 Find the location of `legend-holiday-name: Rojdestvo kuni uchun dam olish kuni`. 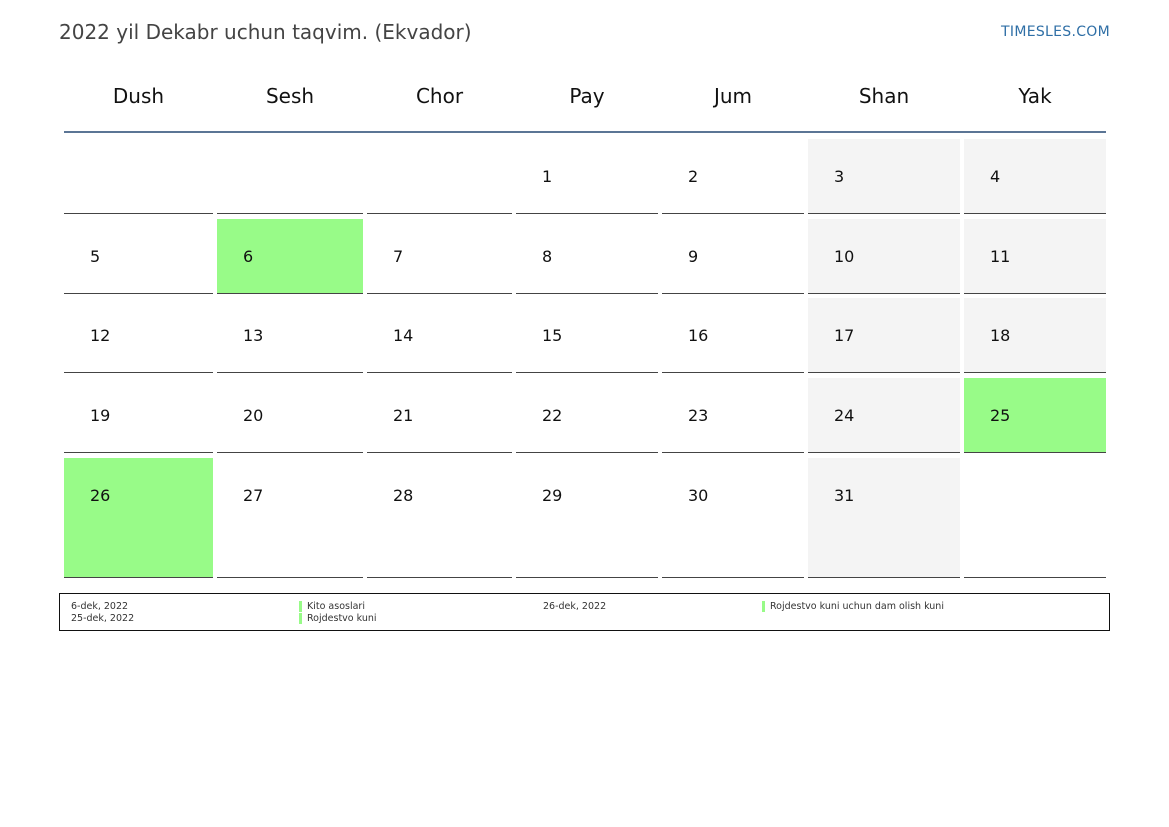

legend-holiday-name: Rojdestvo kuni uchun dam olish kuni is located at coordinates (857, 606).